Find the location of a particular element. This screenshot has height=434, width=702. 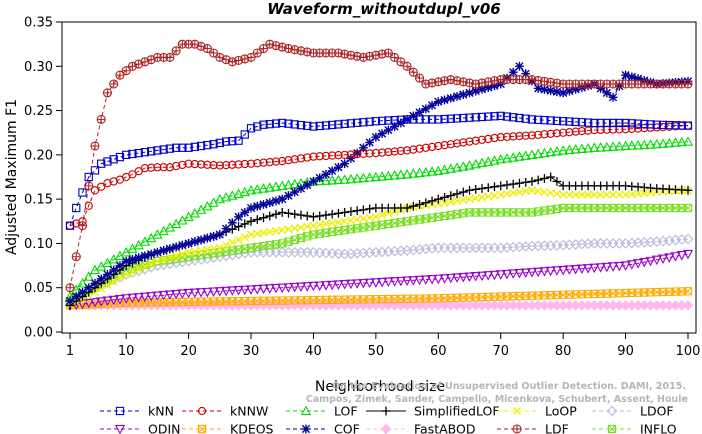

legend-label: SimplifiedLOF is located at coordinates (457, 411).